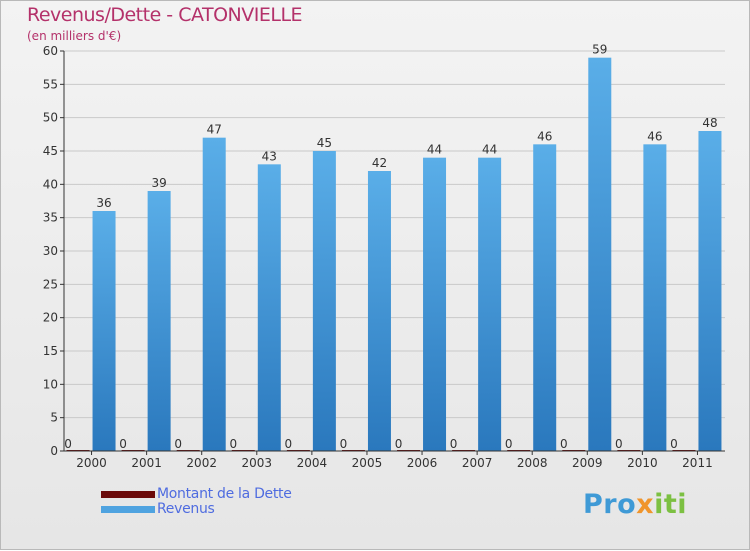  I want to click on y-tick-label: 10, so click(50, 384).